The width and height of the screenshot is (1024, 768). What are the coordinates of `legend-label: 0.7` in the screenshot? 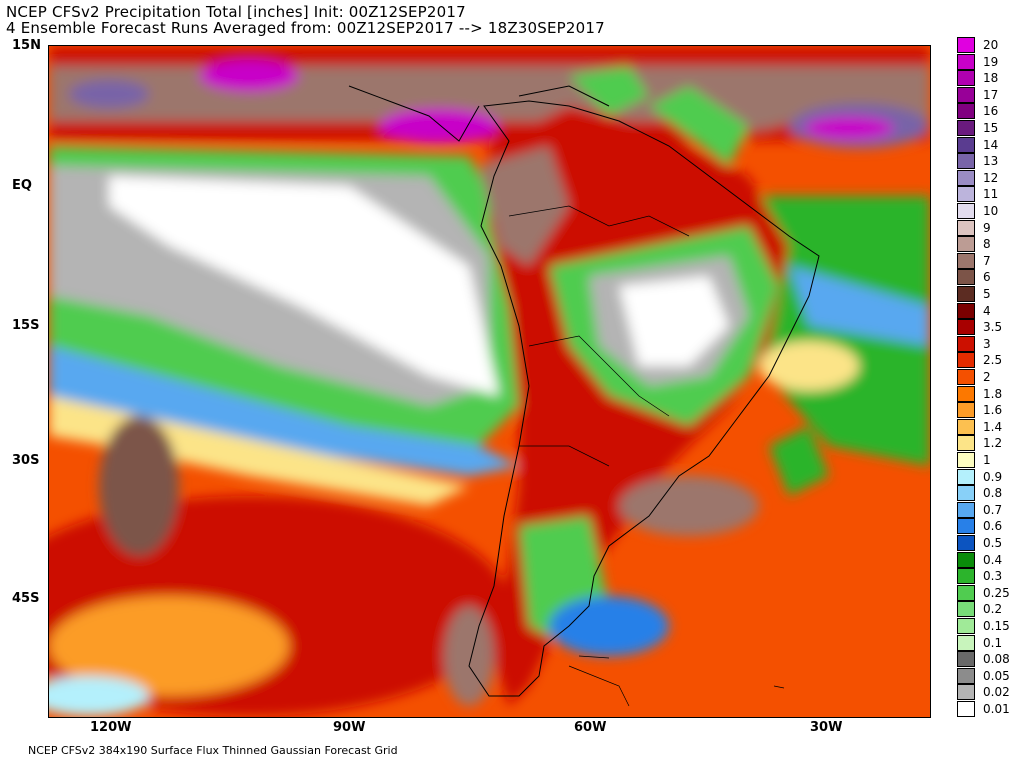 It's located at (993, 509).